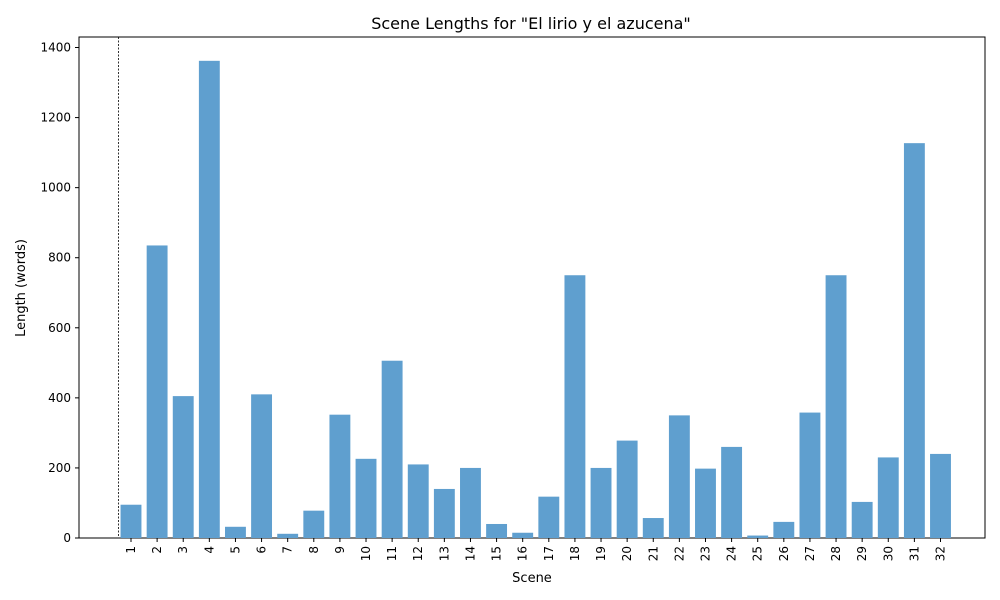 The width and height of the screenshot is (1000, 600). Describe the element at coordinates (131, 550) in the screenshot. I see `x-tick-label: 1` at that location.